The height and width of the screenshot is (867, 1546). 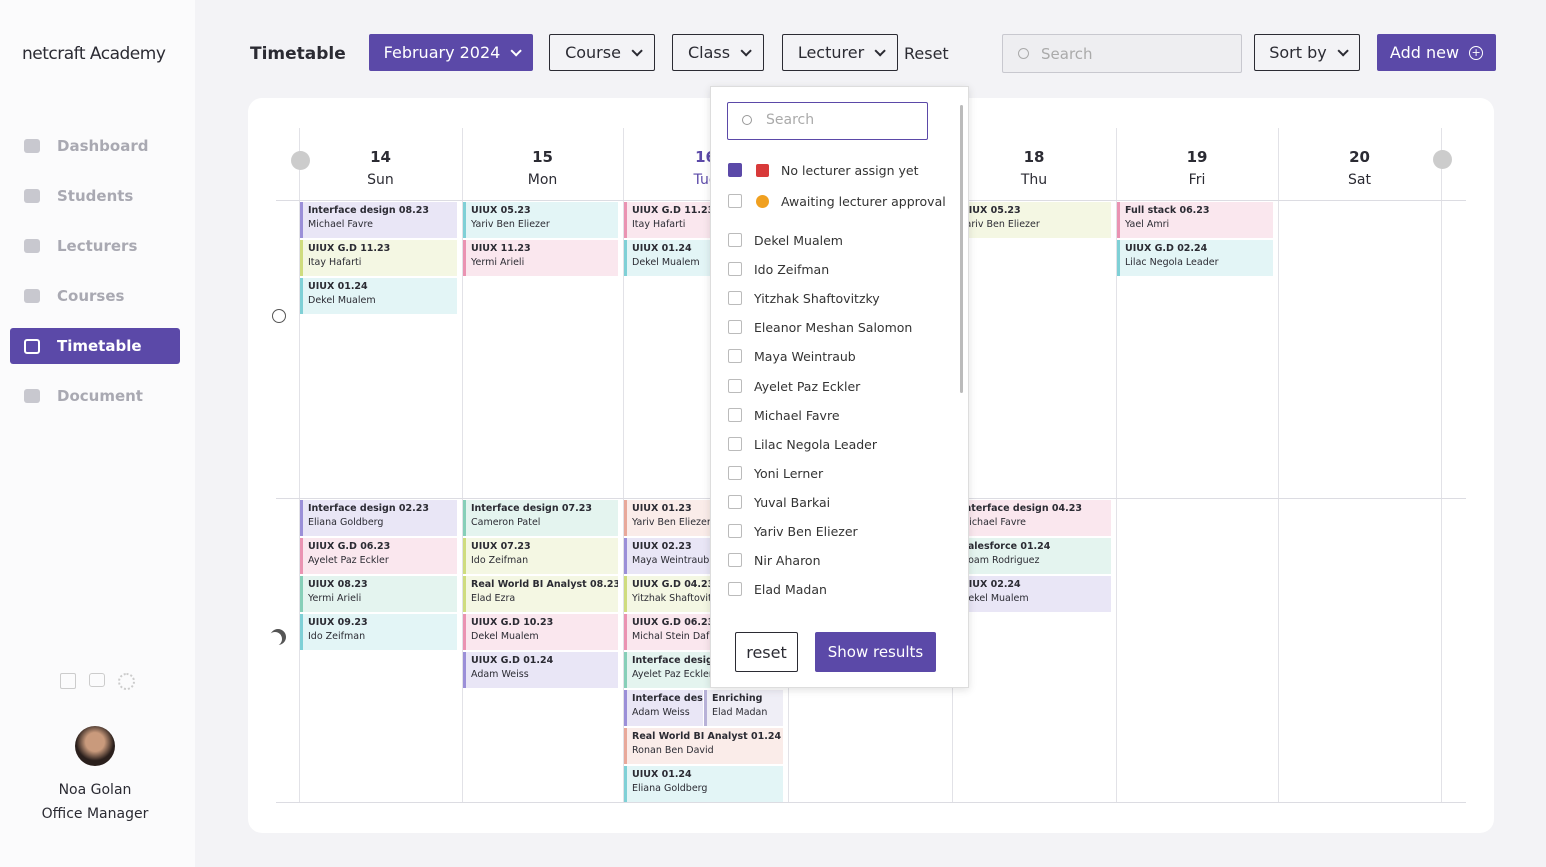 I want to click on event-card: Interface design Adam Weiss, so click(x=663, y=708).